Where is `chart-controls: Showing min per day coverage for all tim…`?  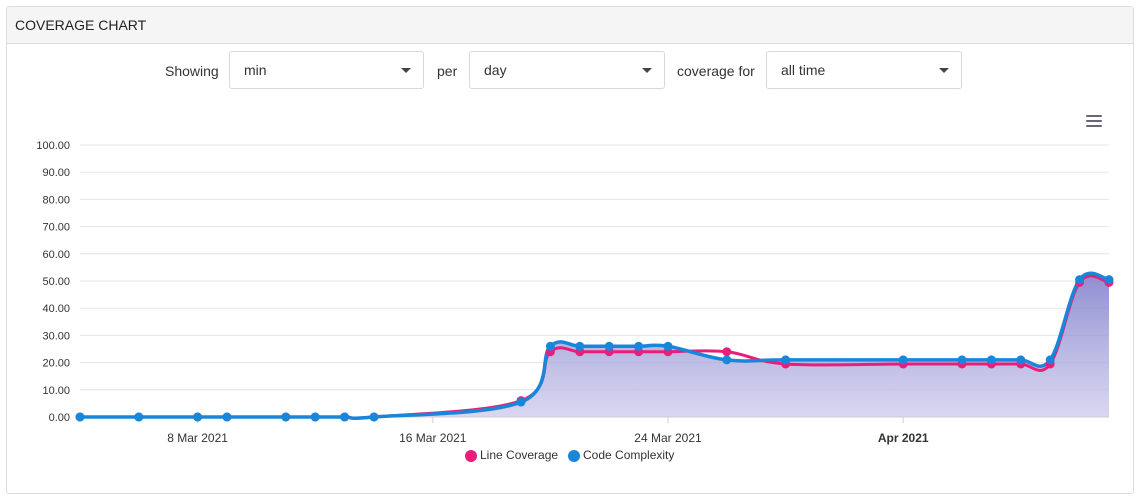
chart-controls: Showing min per day coverage for all tim… is located at coordinates (571, 71).